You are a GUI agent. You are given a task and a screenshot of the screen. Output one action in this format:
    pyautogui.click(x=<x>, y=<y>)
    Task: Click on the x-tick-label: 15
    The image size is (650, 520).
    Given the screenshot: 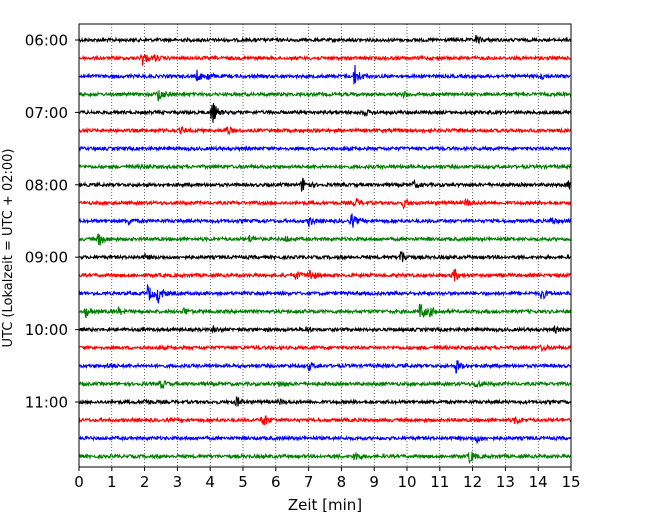 What is the action you would take?
    pyautogui.click(x=570, y=482)
    